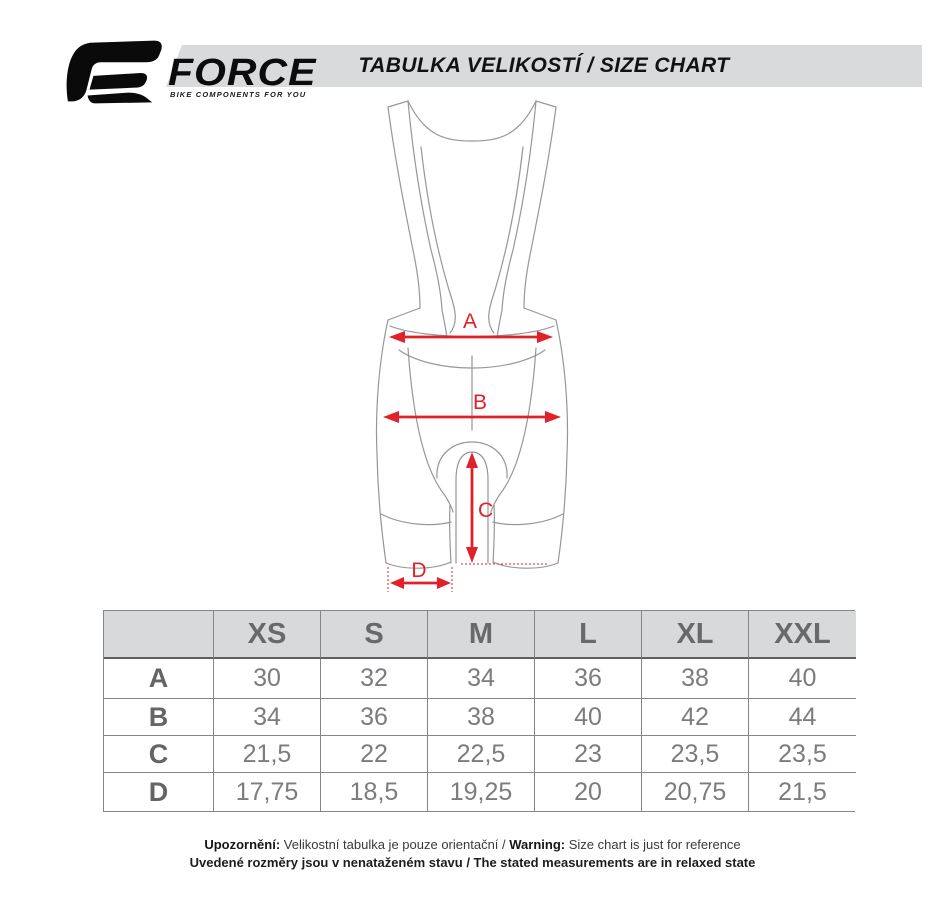 The width and height of the screenshot is (945, 898). What do you see at coordinates (267, 635) in the screenshot?
I see `size-col-header-xs: XS` at bounding box center [267, 635].